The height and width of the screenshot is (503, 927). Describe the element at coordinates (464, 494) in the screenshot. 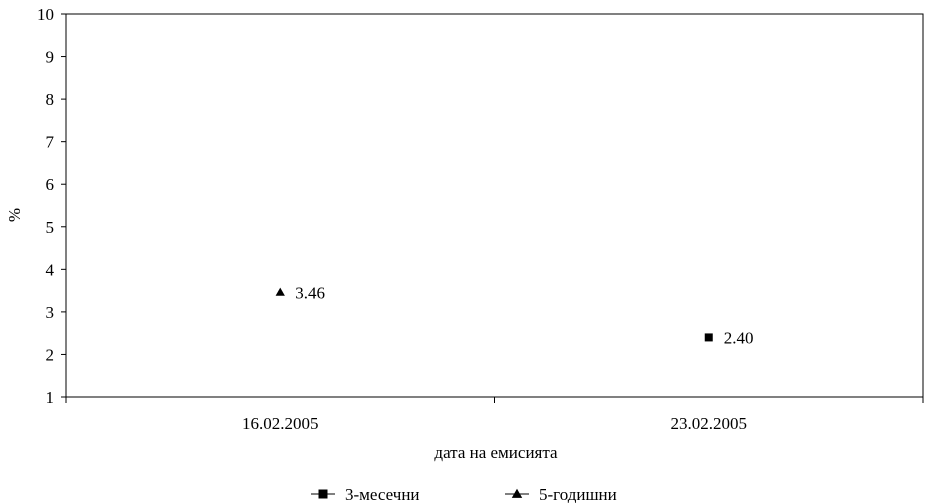

I see `legend: 3-месечни 5-годишни` at that location.